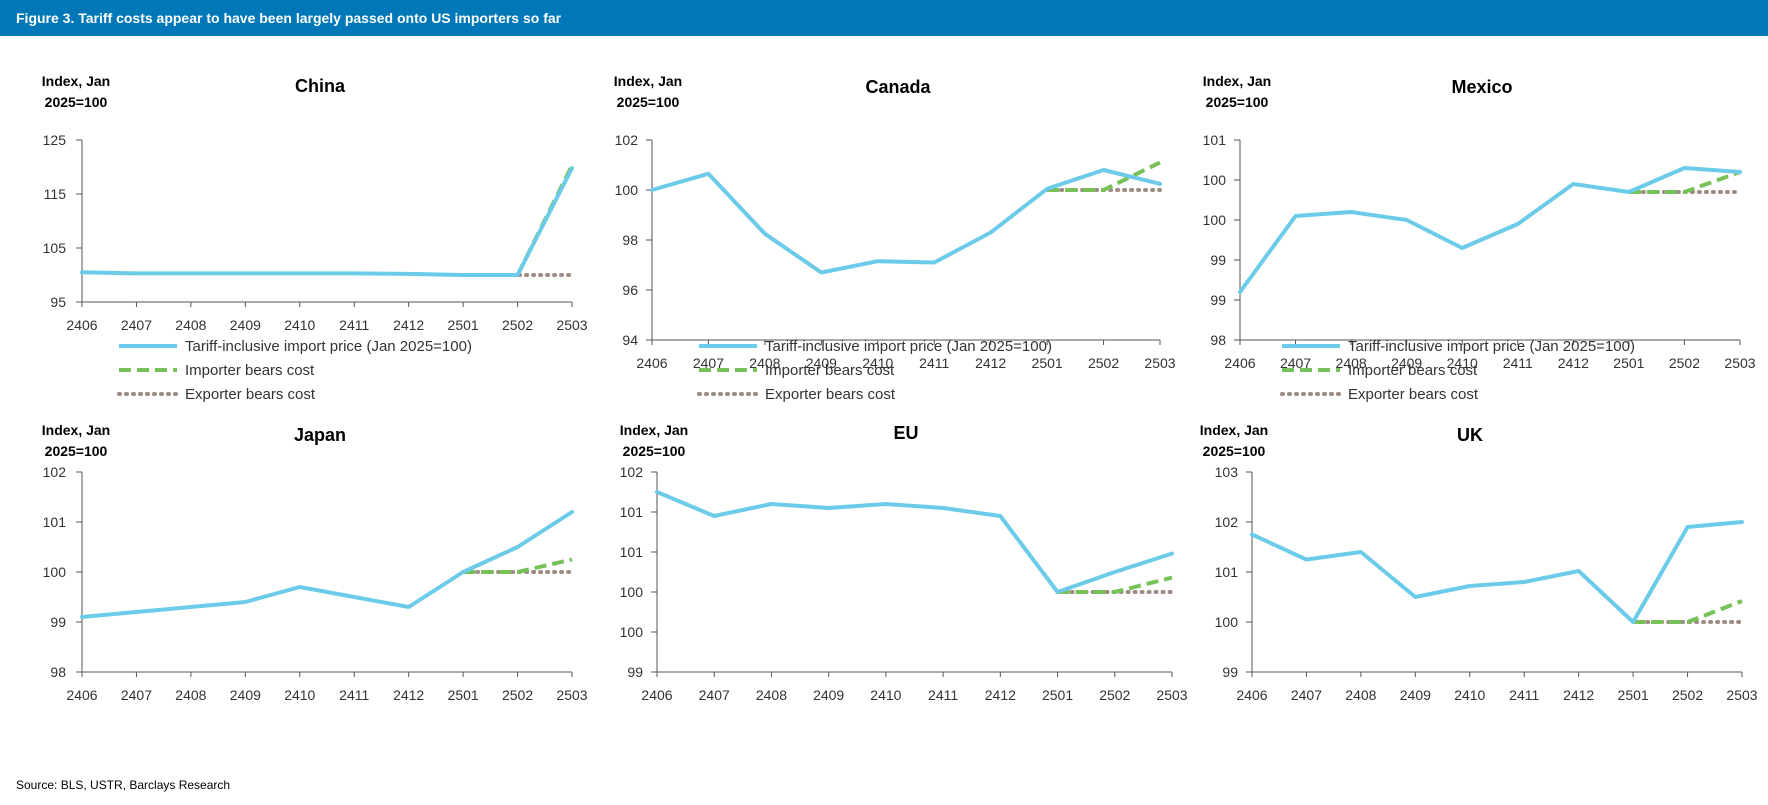  What do you see at coordinates (1470, 435) in the screenshot?
I see `chart-title: UK` at bounding box center [1470, 435].